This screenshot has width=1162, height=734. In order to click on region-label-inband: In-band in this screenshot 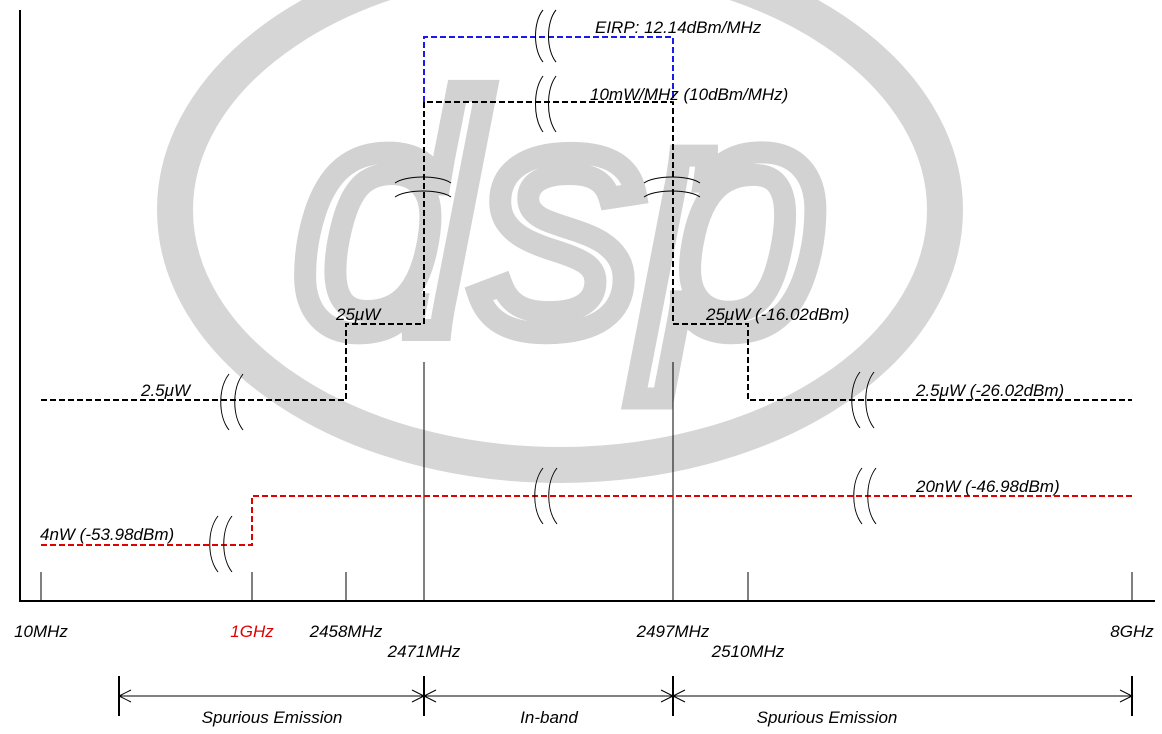, I will do `click(549, 717)`.